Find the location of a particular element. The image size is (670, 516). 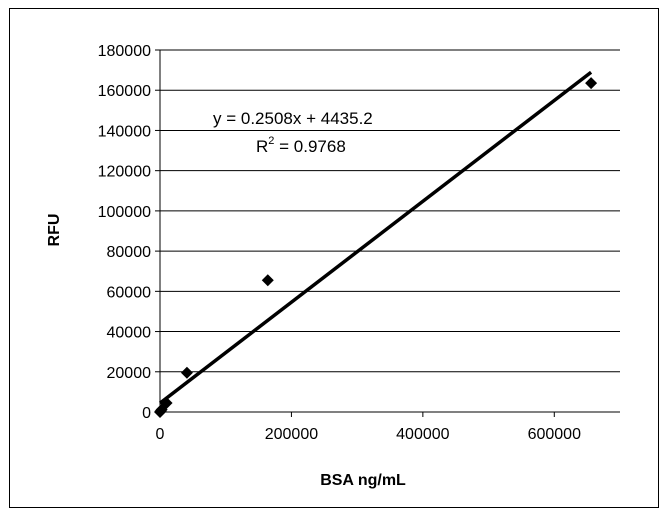

y-tick-label: 120000 is located at coordinates (124, 172).